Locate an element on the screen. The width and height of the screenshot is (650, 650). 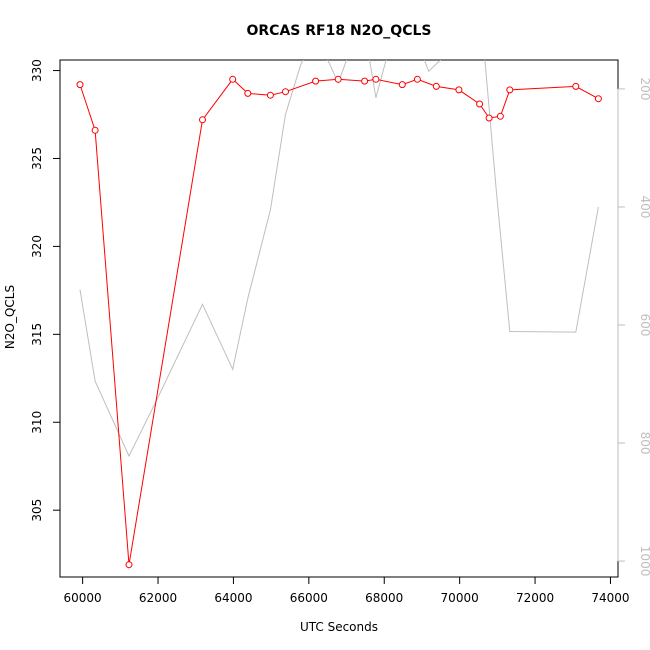
y2-tick-label: 200 is located at coordinates (644, 88).